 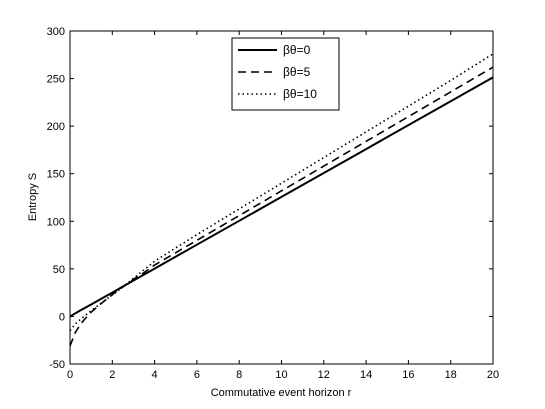 What do you see at coordinates (281, 375) in the screenshot?
I see `x-tick-label: 10` at bounding box center [281, 375].